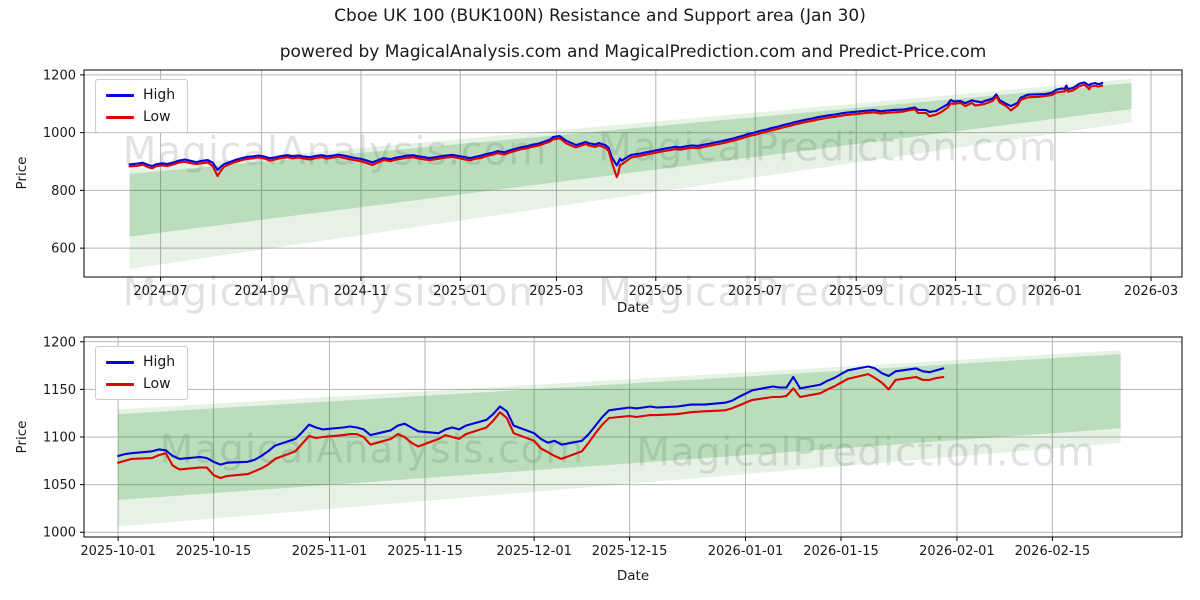  I want to click on x-tick-label: 2025-03, so click(556, 291).